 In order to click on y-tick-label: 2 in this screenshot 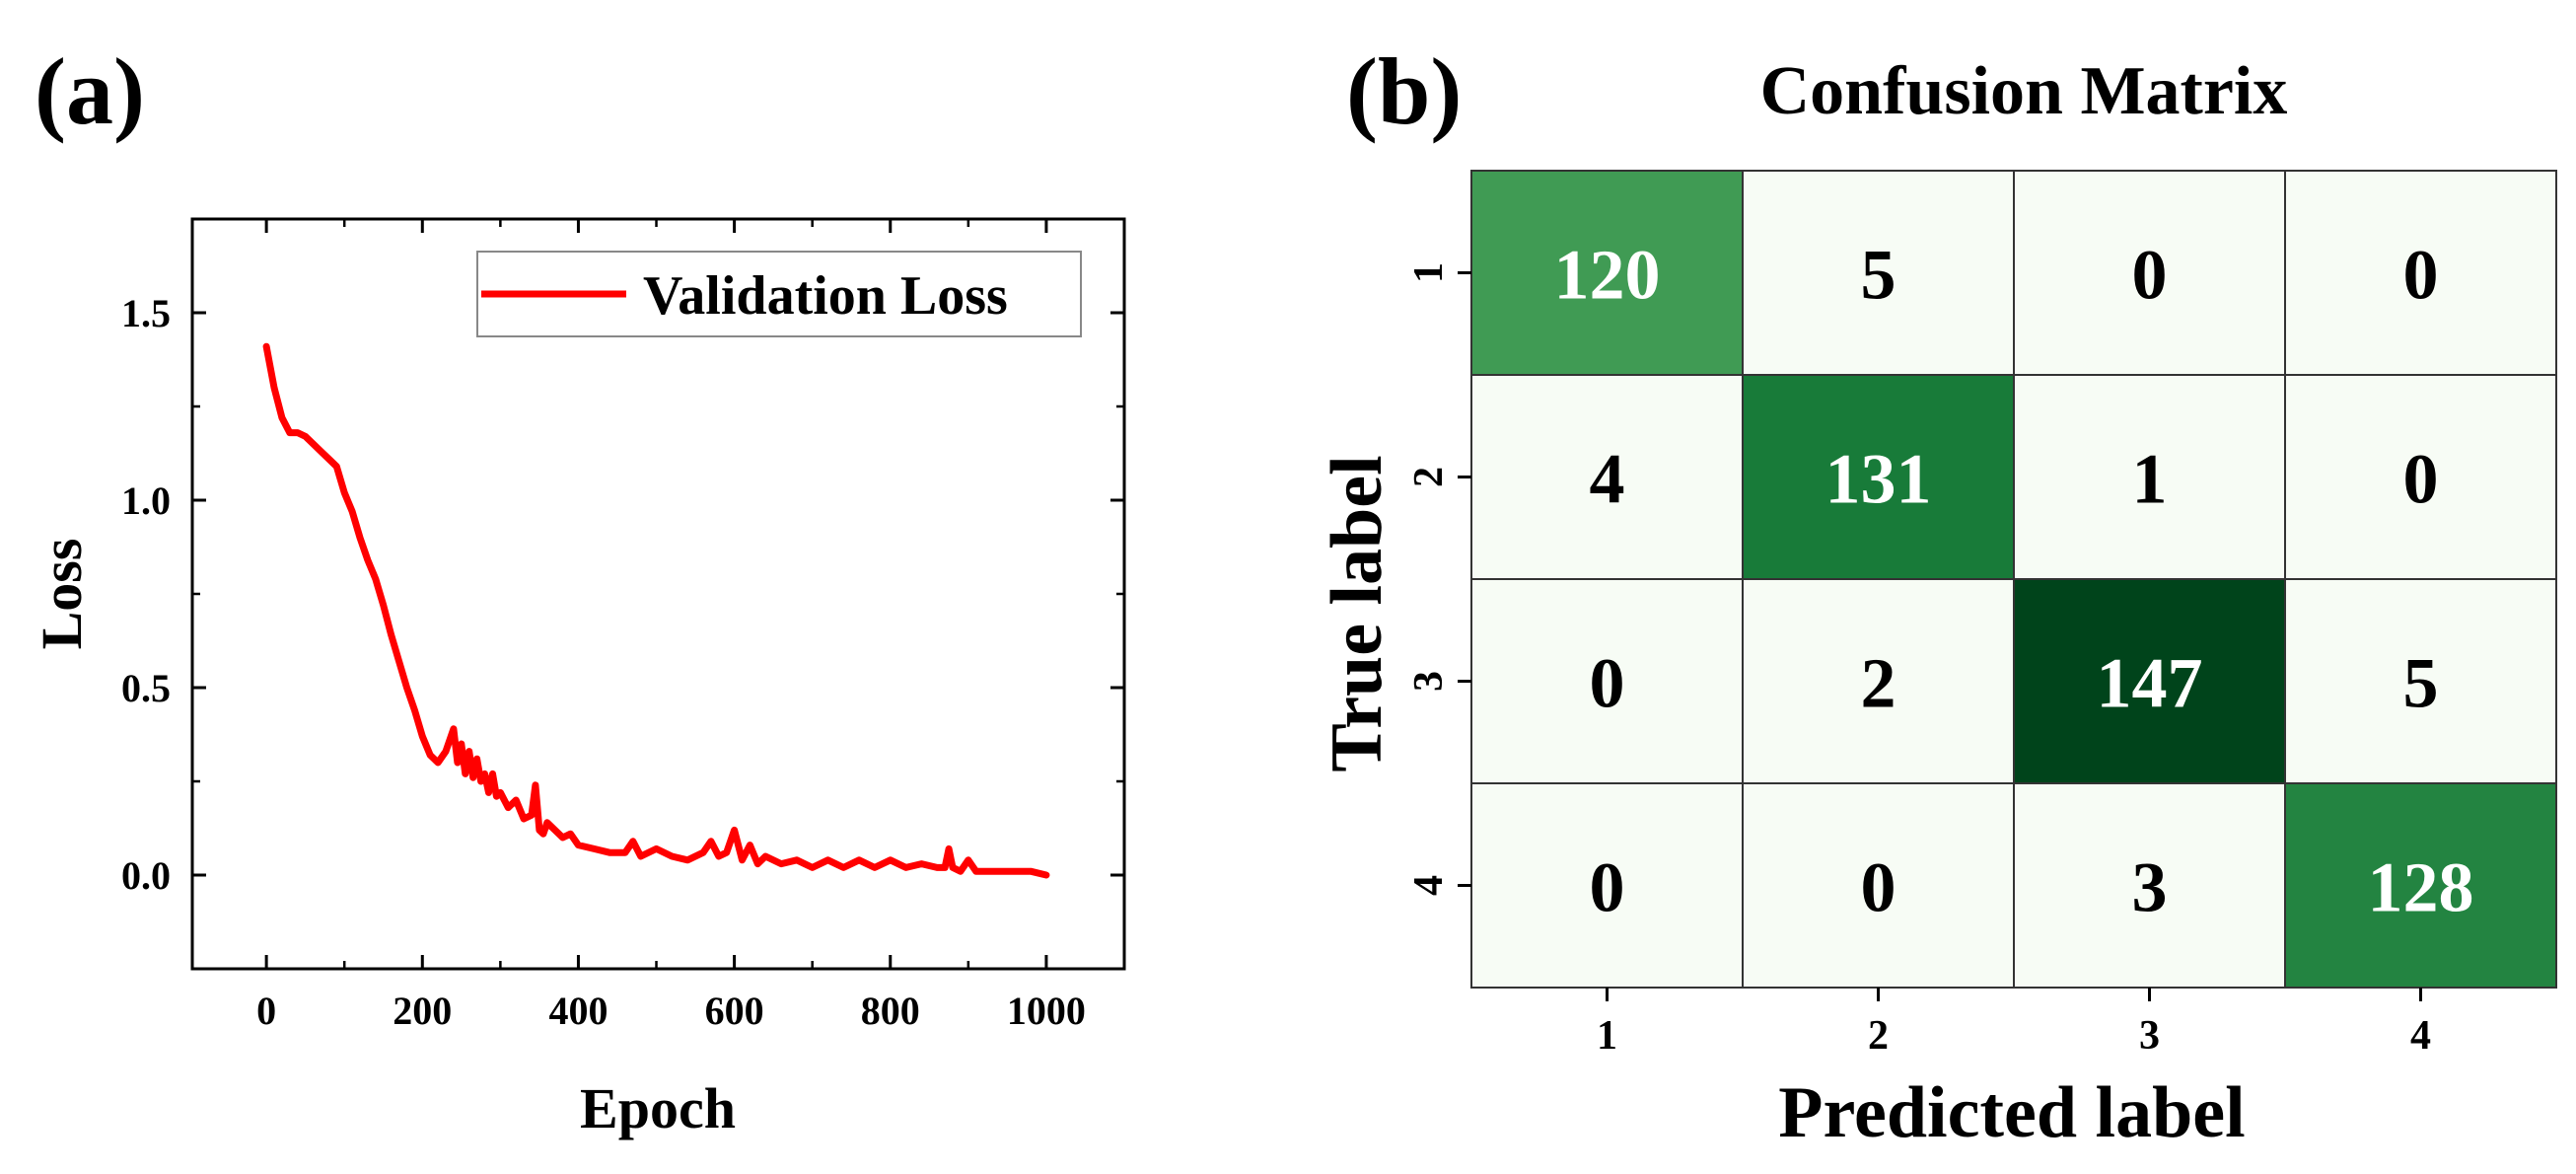, I will do `click(1429, 477)`.